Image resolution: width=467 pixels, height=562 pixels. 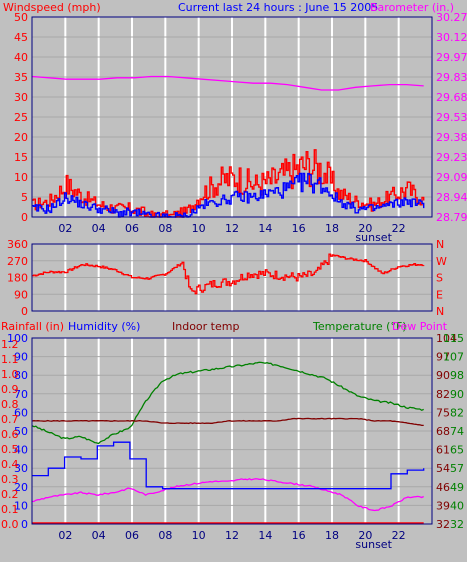 What do you see at coordinates (451, 37) in the screenshot?
I see `barometer-tick-label: 30.12` at bounding box center [451, 37].